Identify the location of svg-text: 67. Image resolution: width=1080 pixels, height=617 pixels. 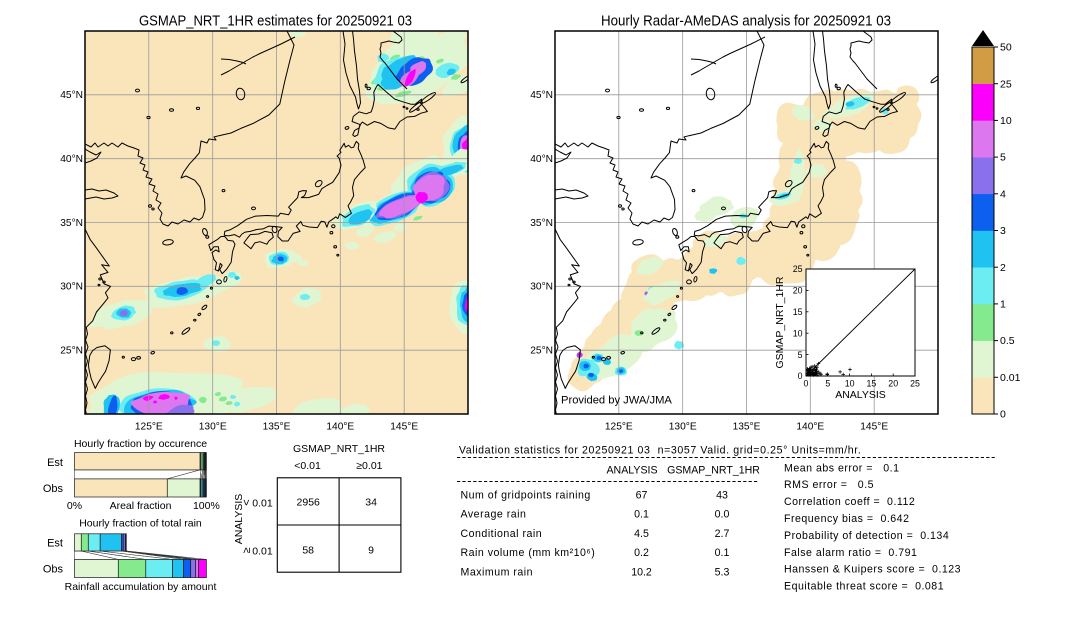
(642, 495).